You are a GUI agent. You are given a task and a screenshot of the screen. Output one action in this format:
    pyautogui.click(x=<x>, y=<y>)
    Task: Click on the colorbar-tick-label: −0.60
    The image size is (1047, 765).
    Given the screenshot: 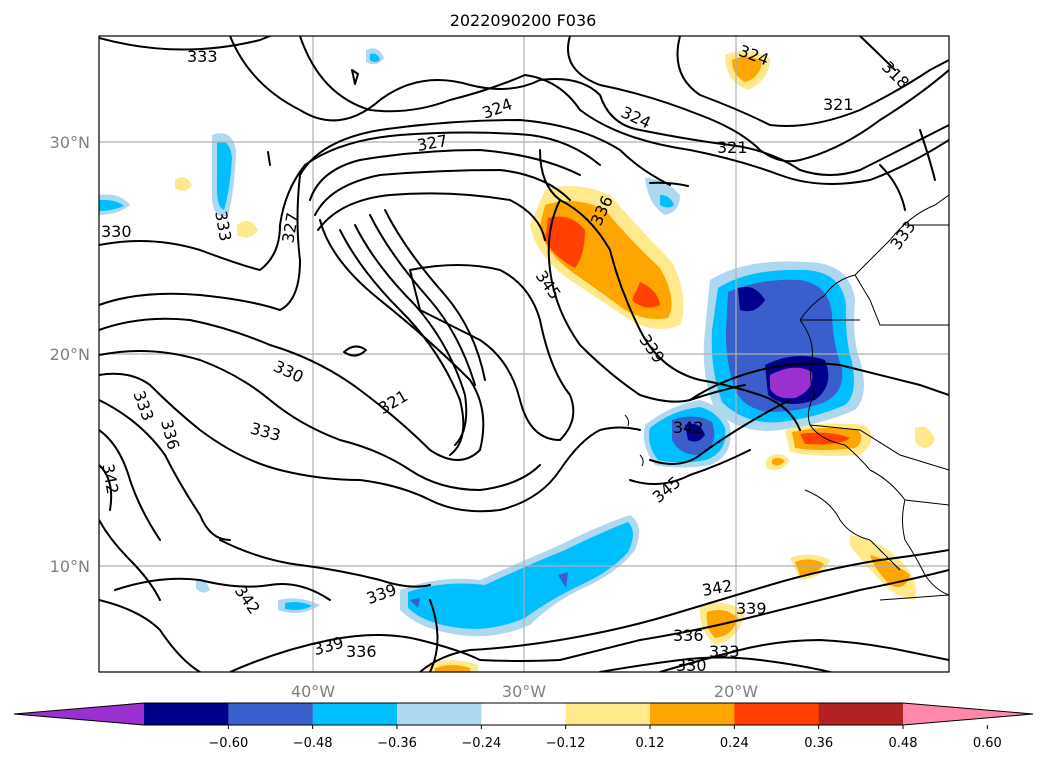 What is the action you would take?
    pyautogui.click(x=228, y=743)
    